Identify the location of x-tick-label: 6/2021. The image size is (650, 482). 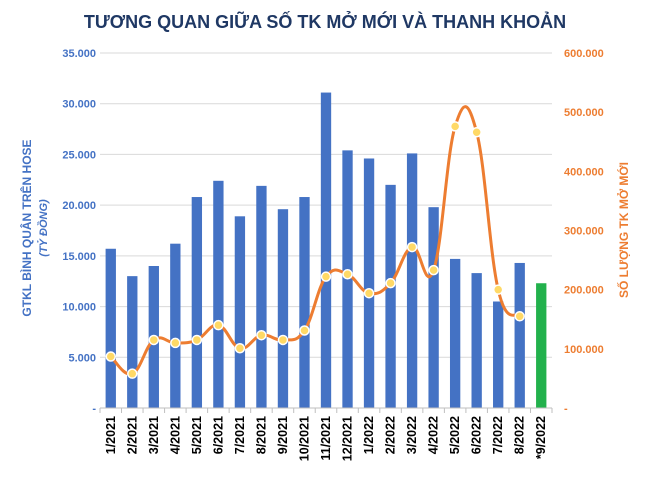
(218, 435).